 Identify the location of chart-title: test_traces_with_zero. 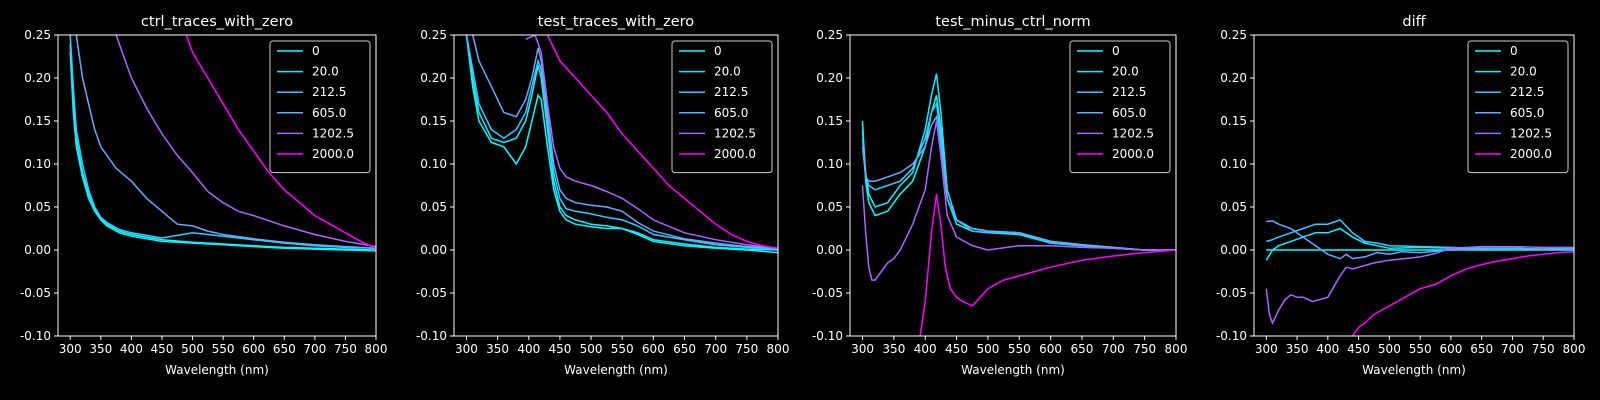
(616, 22).